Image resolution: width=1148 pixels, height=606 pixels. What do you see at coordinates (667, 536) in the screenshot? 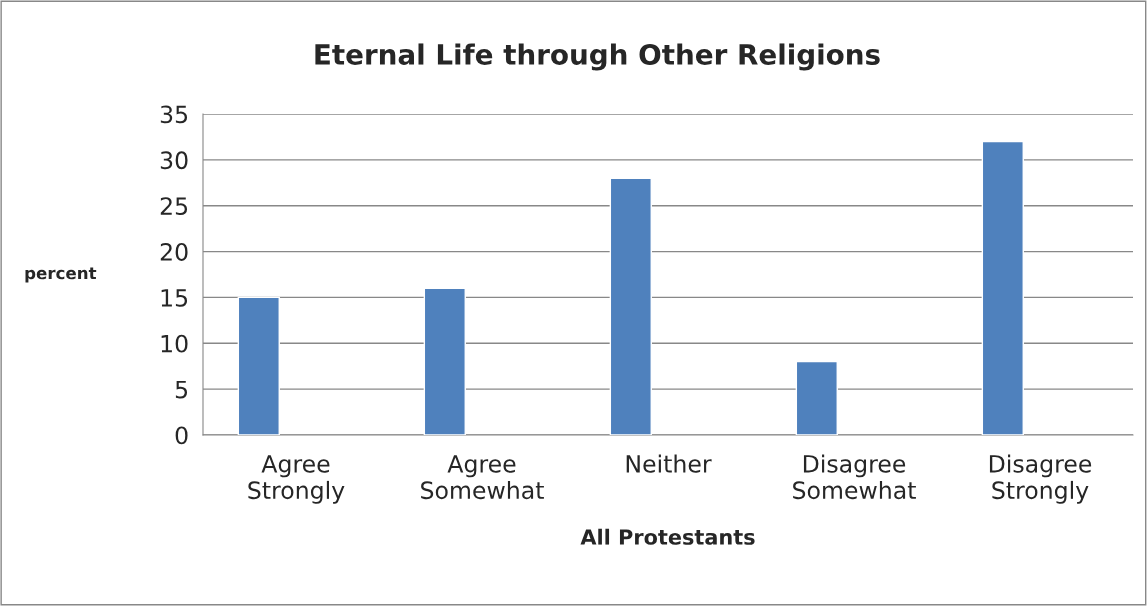
I see `x-axis-title: All Protestants` at bounding box center [667, 536].